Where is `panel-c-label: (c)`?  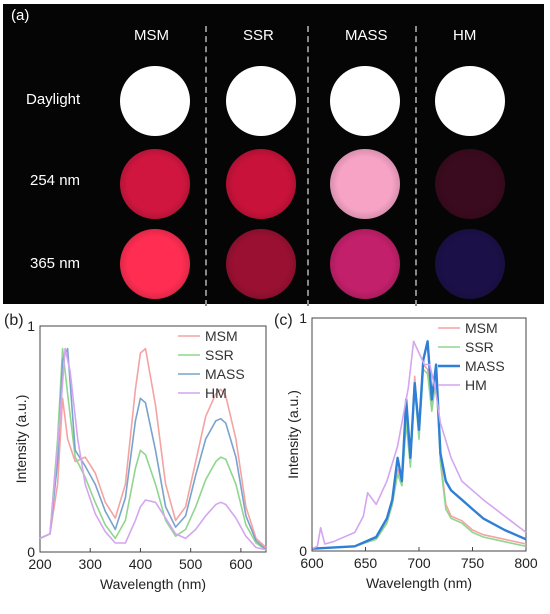 panel-c-label: (c) is located at coordinates (283, 320).